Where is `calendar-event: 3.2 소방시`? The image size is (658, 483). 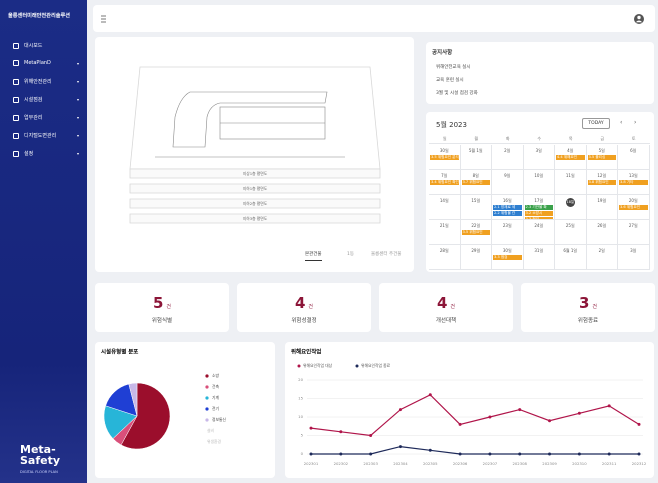 calendar-event: 3.2 소방시 is located at coordinates (538, 213).